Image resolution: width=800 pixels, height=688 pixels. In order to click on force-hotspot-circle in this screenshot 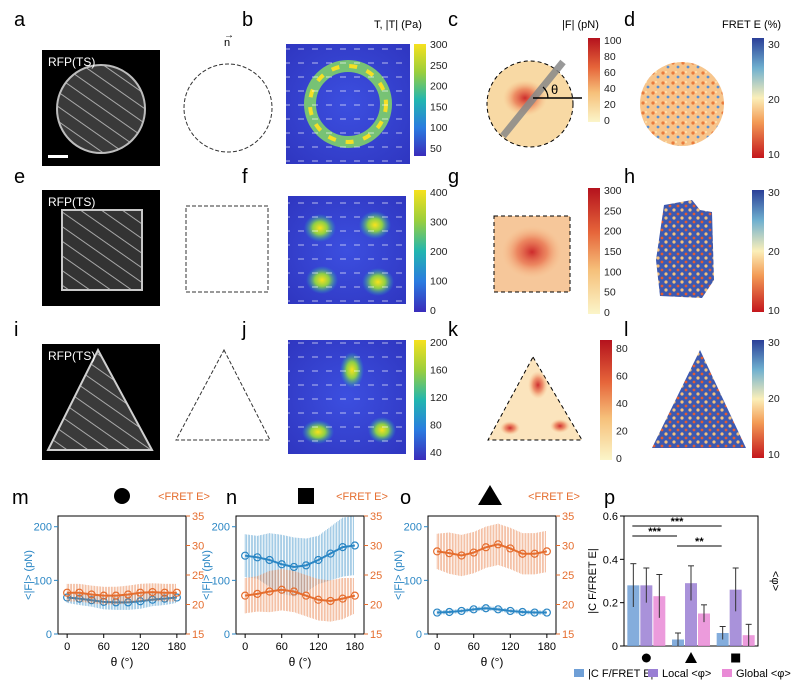, I will do `click(525, 98)`.